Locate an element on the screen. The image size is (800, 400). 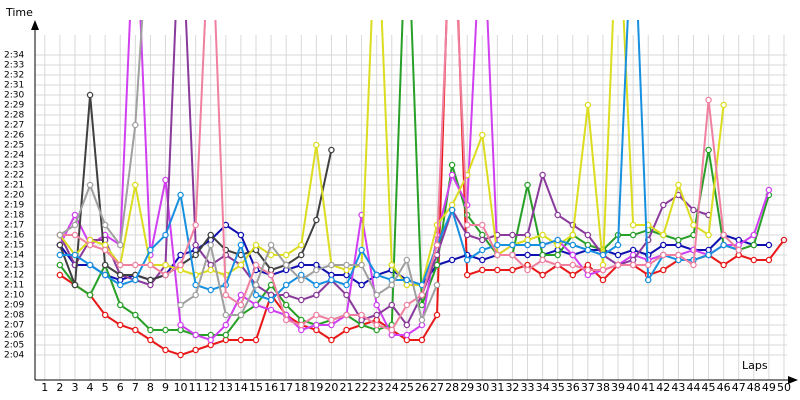
y-tick-label: 2:13 is located at coordinates (14, 266).